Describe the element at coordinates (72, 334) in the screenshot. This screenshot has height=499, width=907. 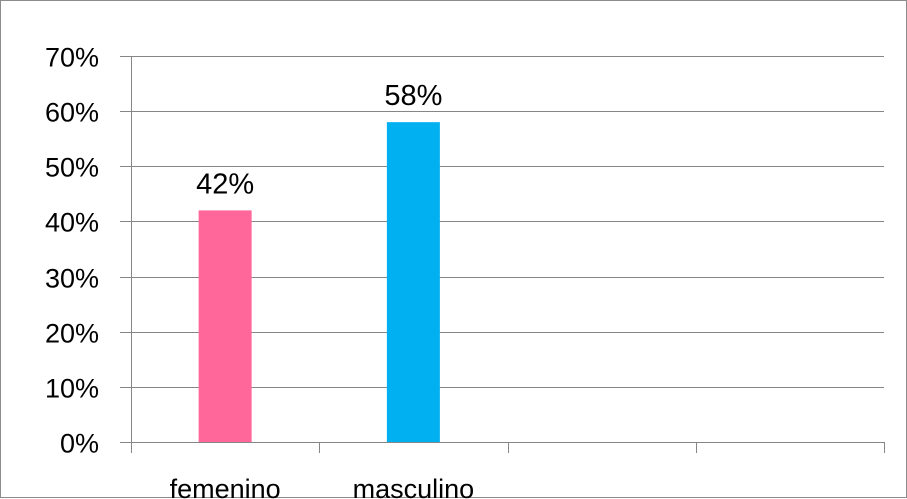
I see `y-tick-label: 20%` at that location.